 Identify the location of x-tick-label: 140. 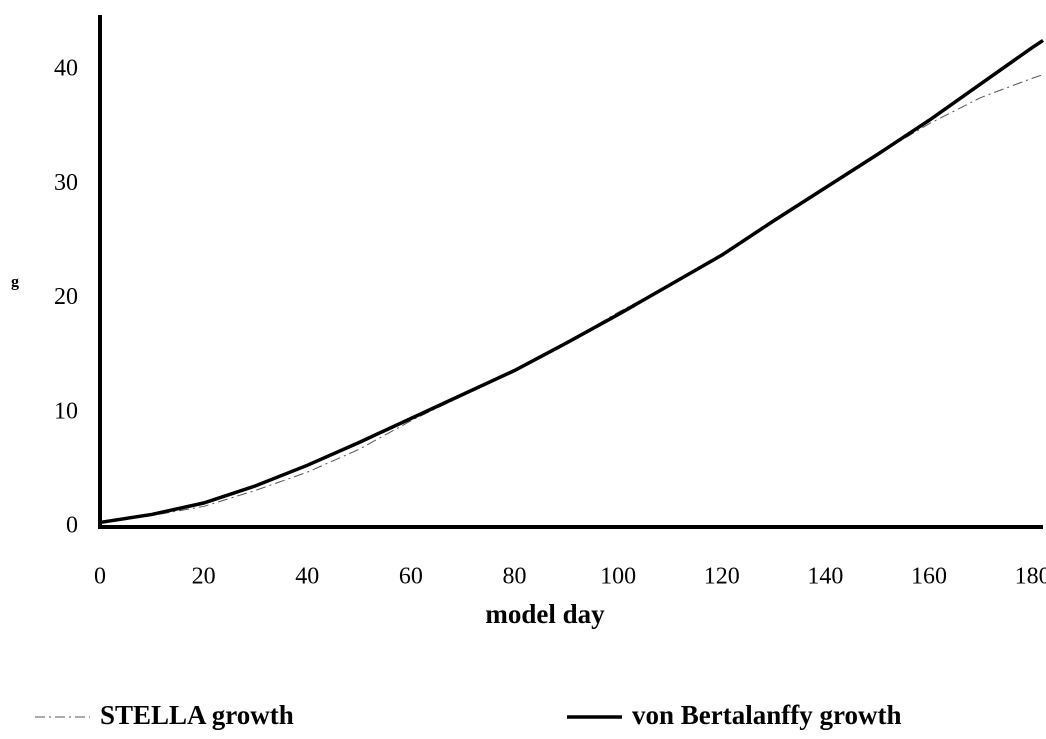
(825, 577).